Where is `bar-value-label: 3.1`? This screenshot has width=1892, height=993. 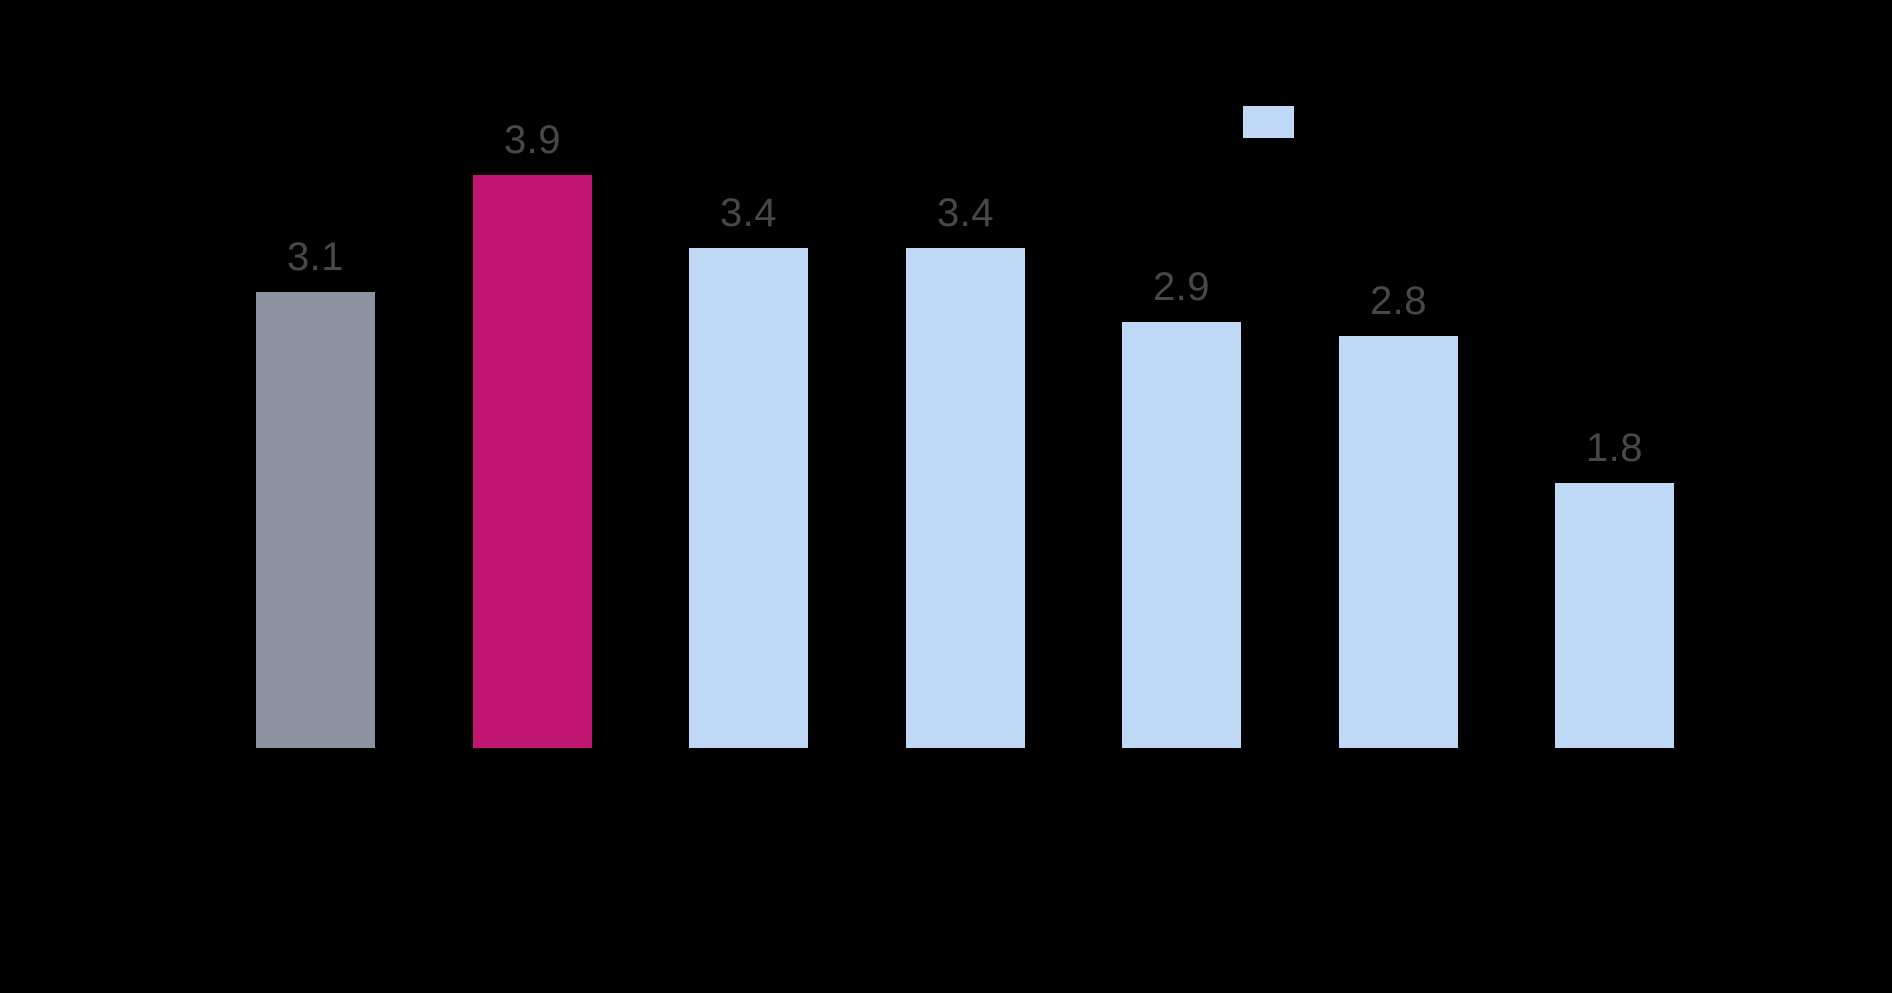 bar-value-label: 3.1 is located at coordinates (315, 257).